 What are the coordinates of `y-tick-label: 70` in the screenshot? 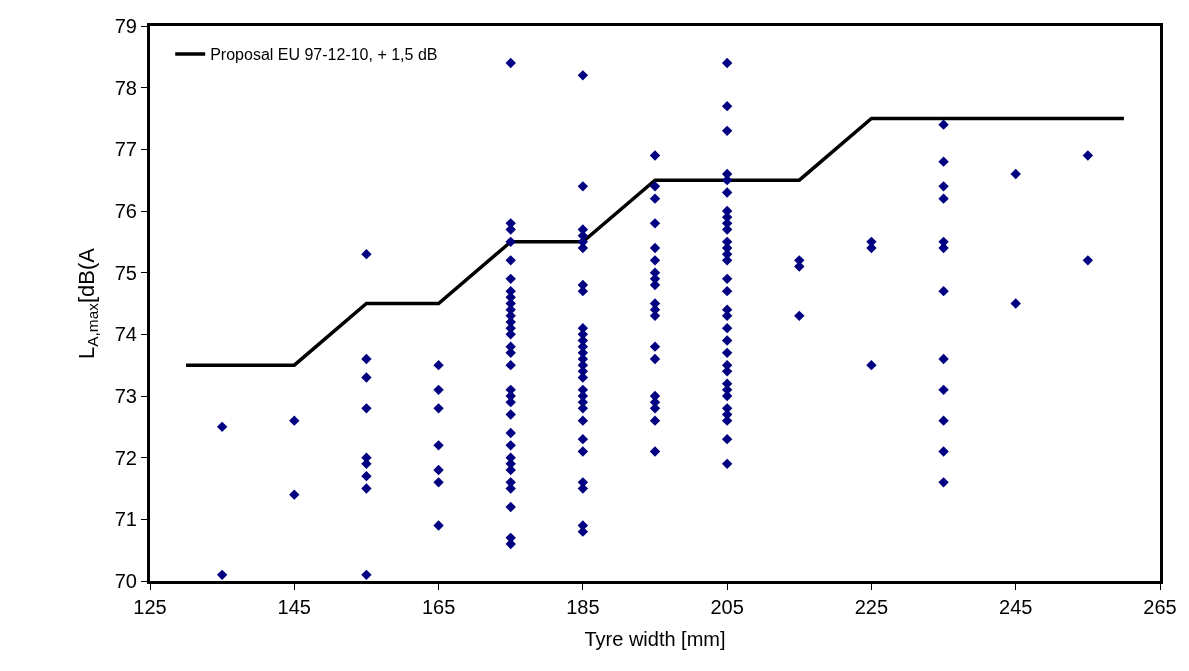 It's located at (125, 581).